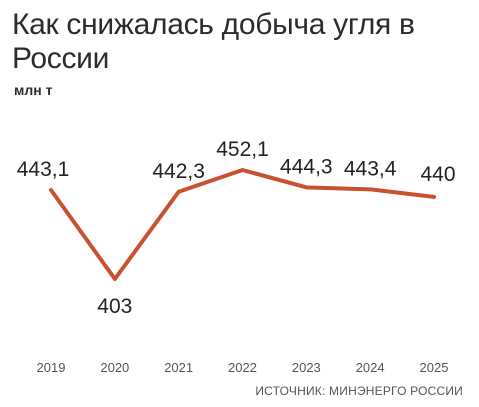 The image size is (479, 407). What do you see at coordinates (370, 168) in the screenshot?
I see `data-label: 443,4` at bounding box center [370, 168].